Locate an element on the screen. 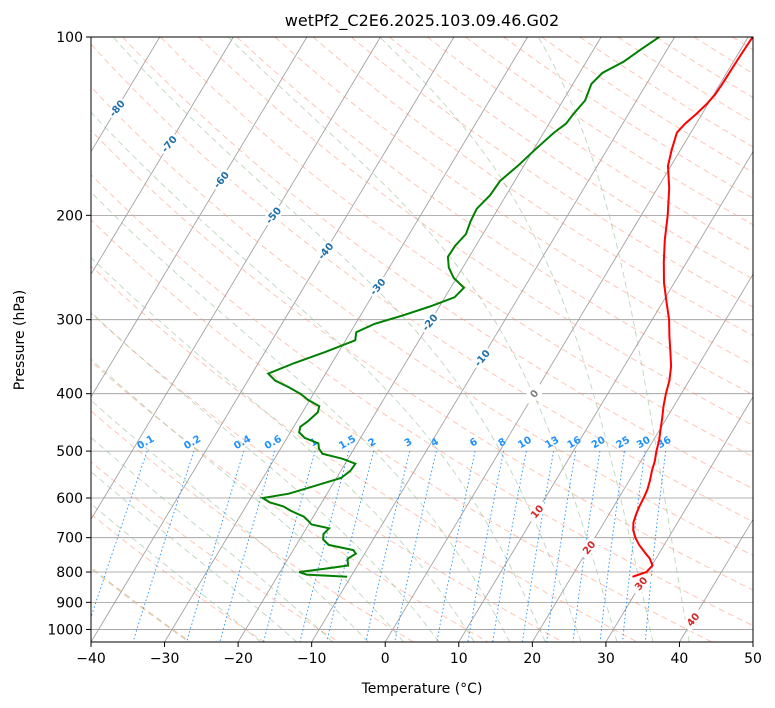  y-tick-label: 400 is located at coordinates (69, 395).